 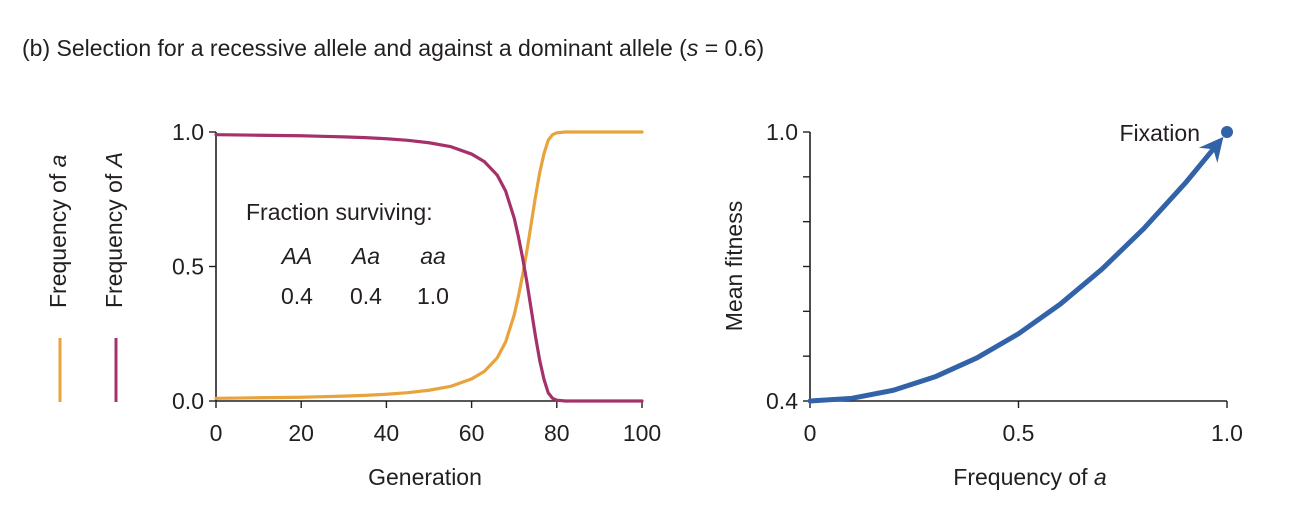 What do you see at coordinates (347, 254) in the screenshot?
I see `survival-annotation: Fraction surviving: AA Aa aa 0.4 0.4 1.0` at bounding box center [347, 254].